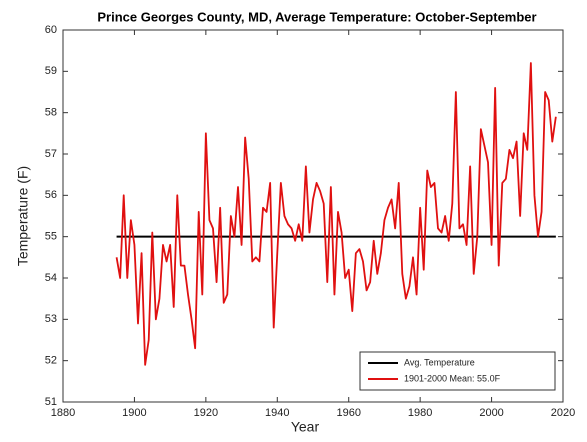 Image resolution: width=587 pixels, height=442 pixels. I want to click on x-tick-label: 2000, so click(491, 413).